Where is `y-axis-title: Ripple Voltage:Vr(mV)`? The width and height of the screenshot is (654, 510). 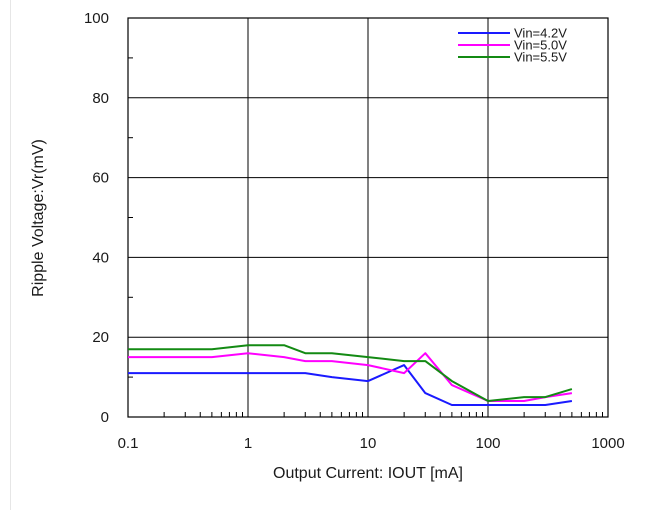
y-axis-title: Ripple Voltage:Vr(mV) is located at coordinates (38, 218).